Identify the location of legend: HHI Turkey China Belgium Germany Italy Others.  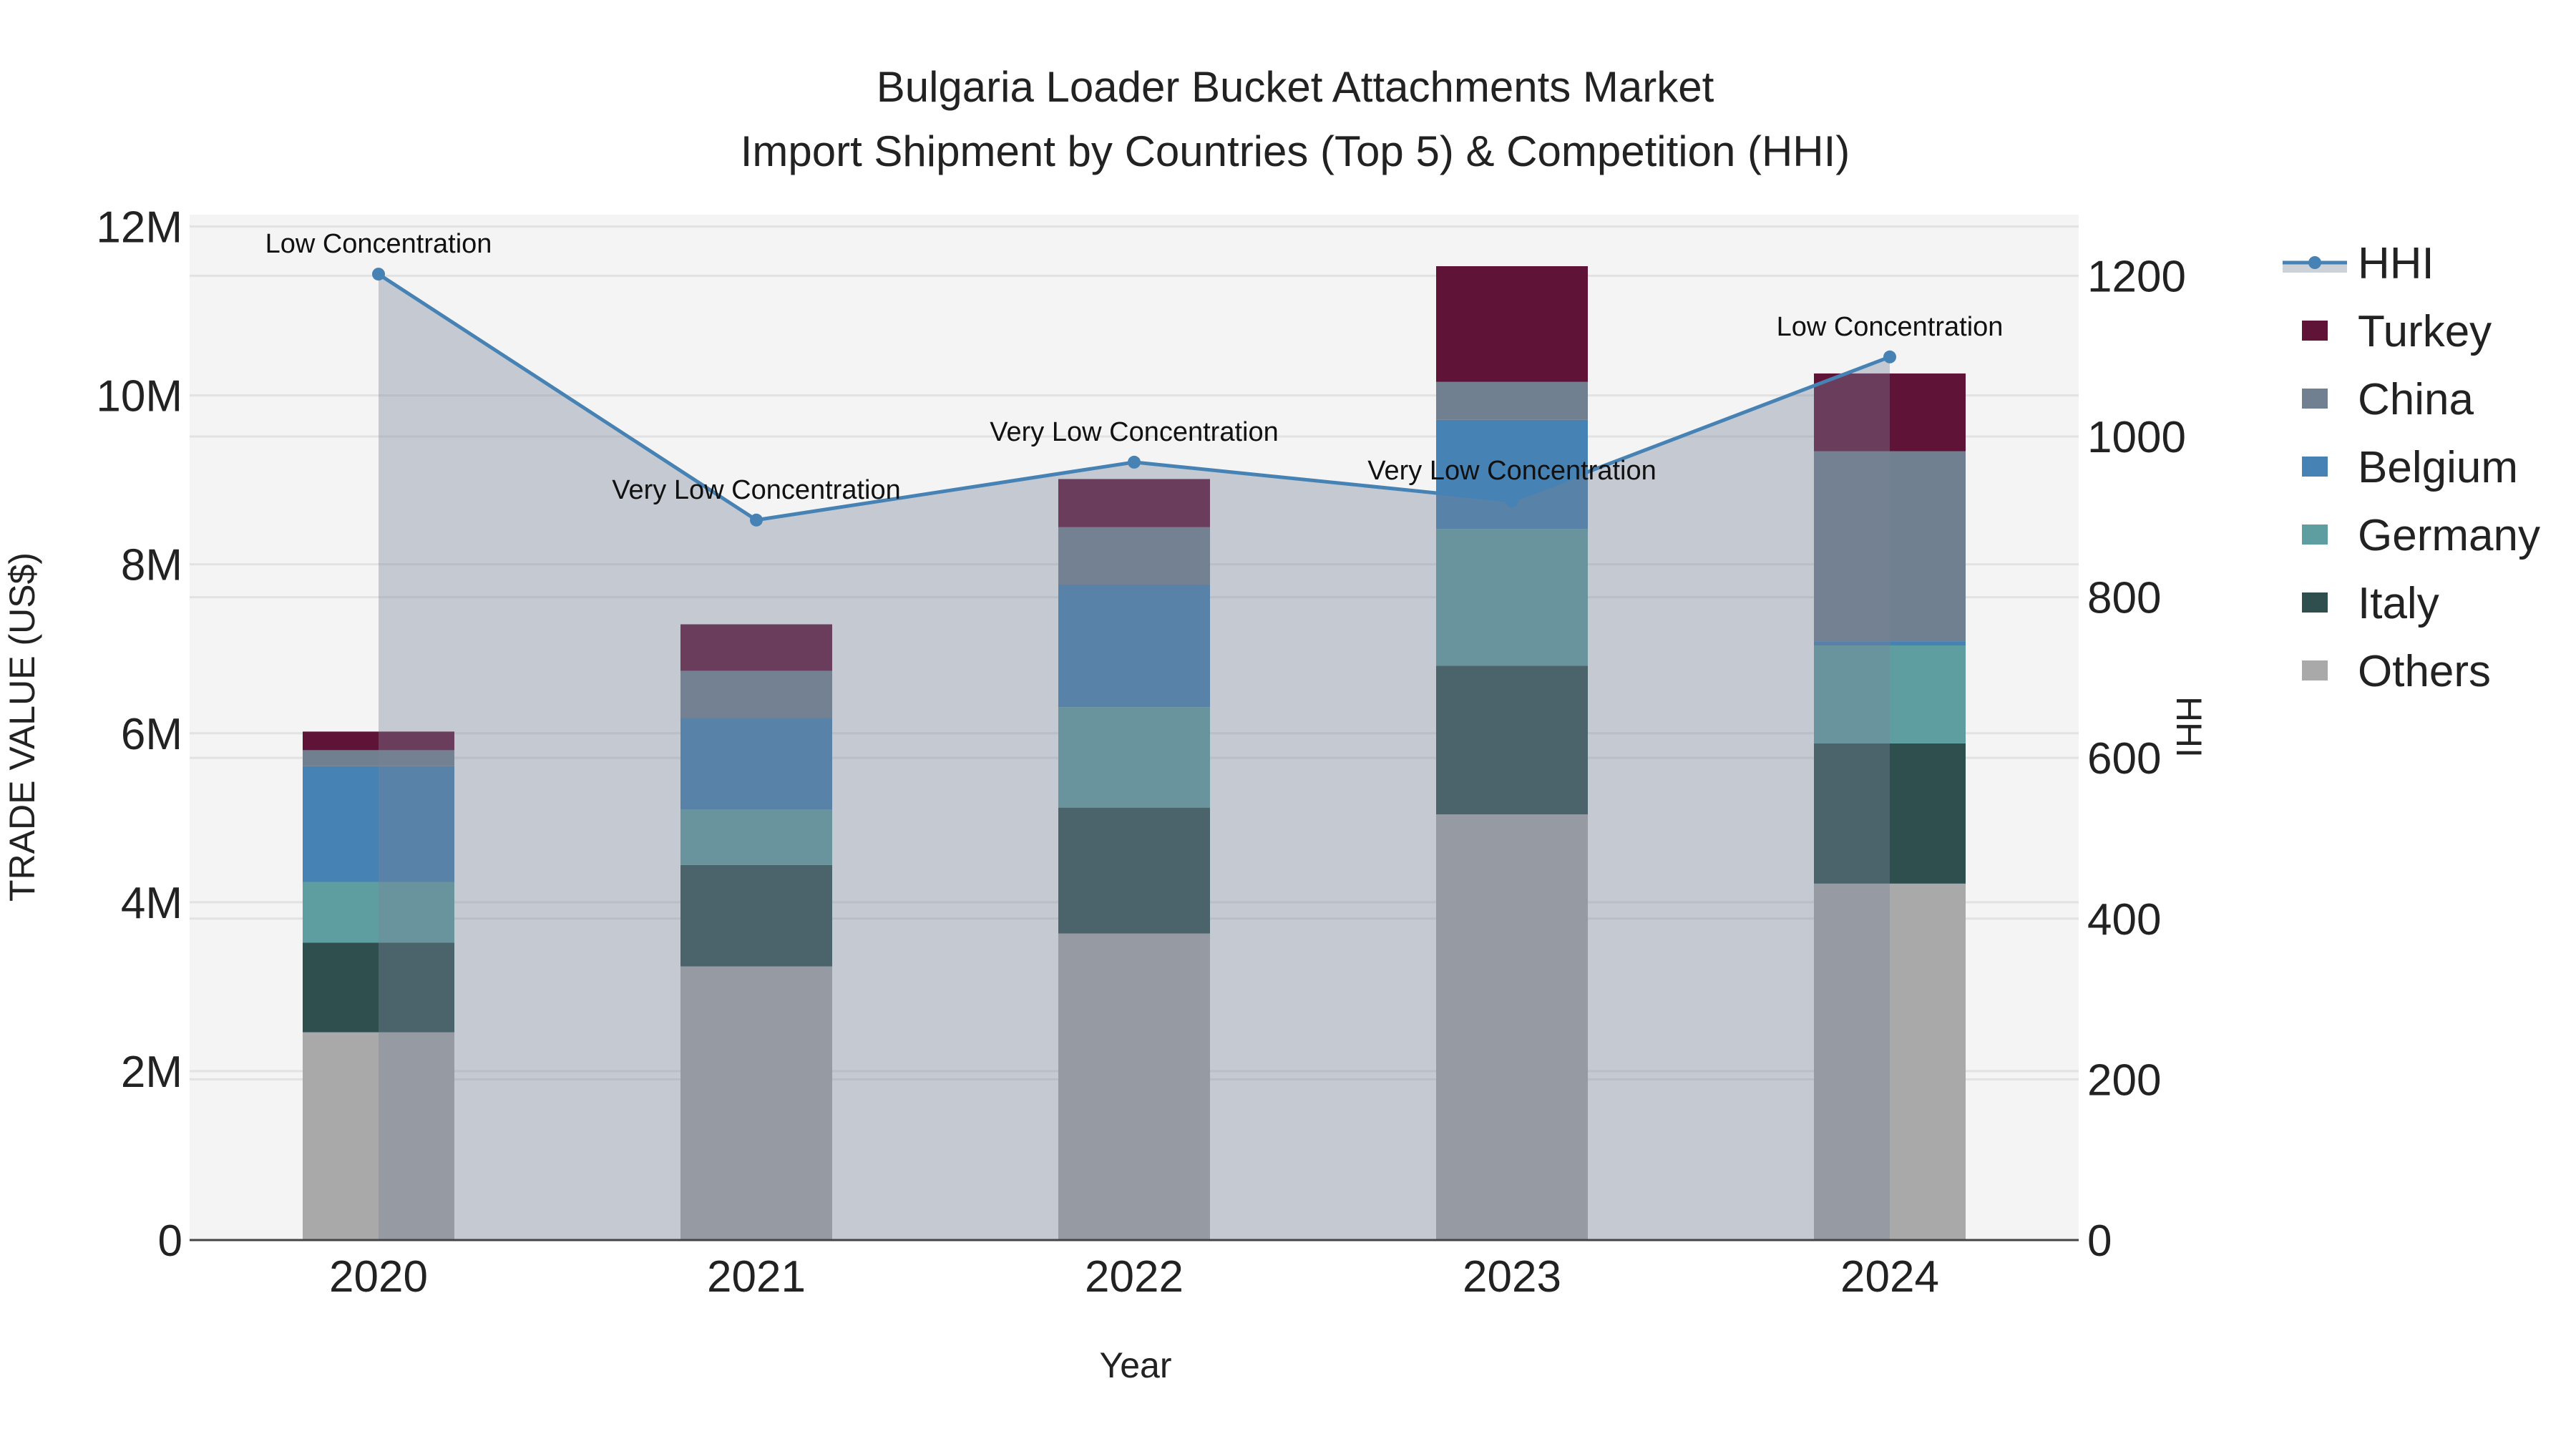
(2411, 467).